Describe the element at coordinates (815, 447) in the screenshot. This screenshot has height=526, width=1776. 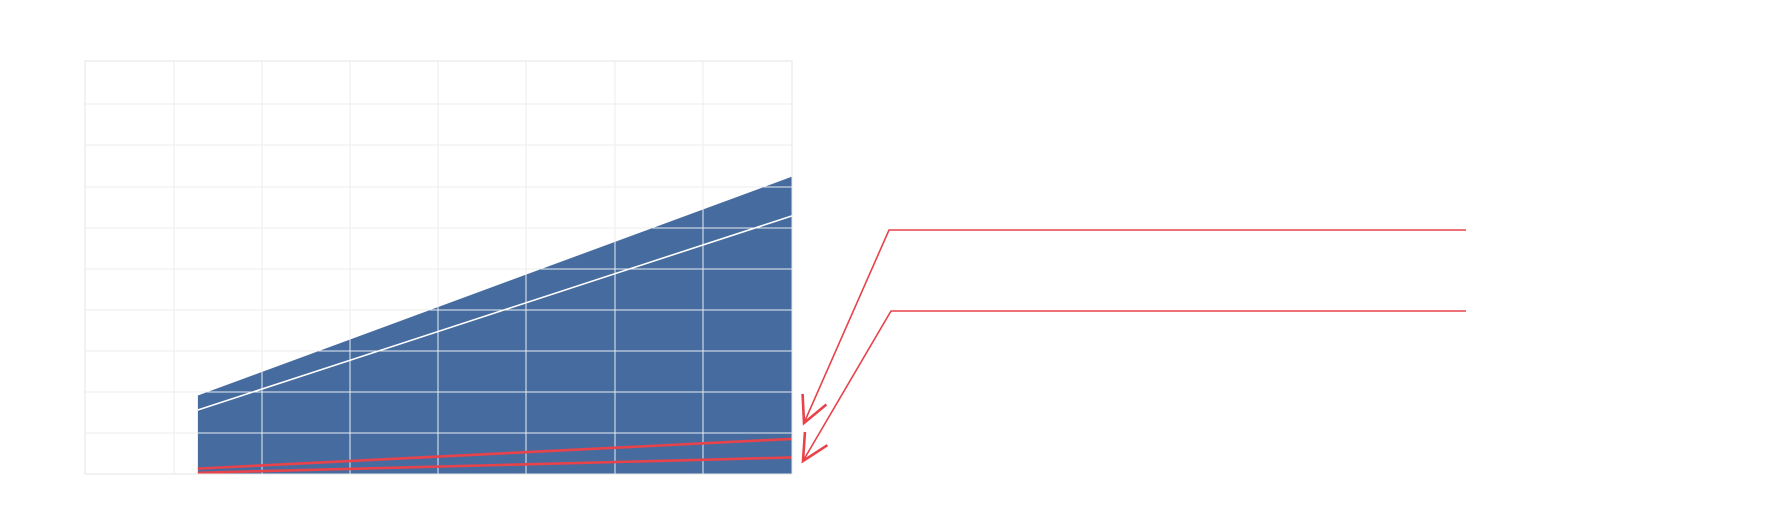
I see `annotation-leader-lower-arrowhead` at that location.